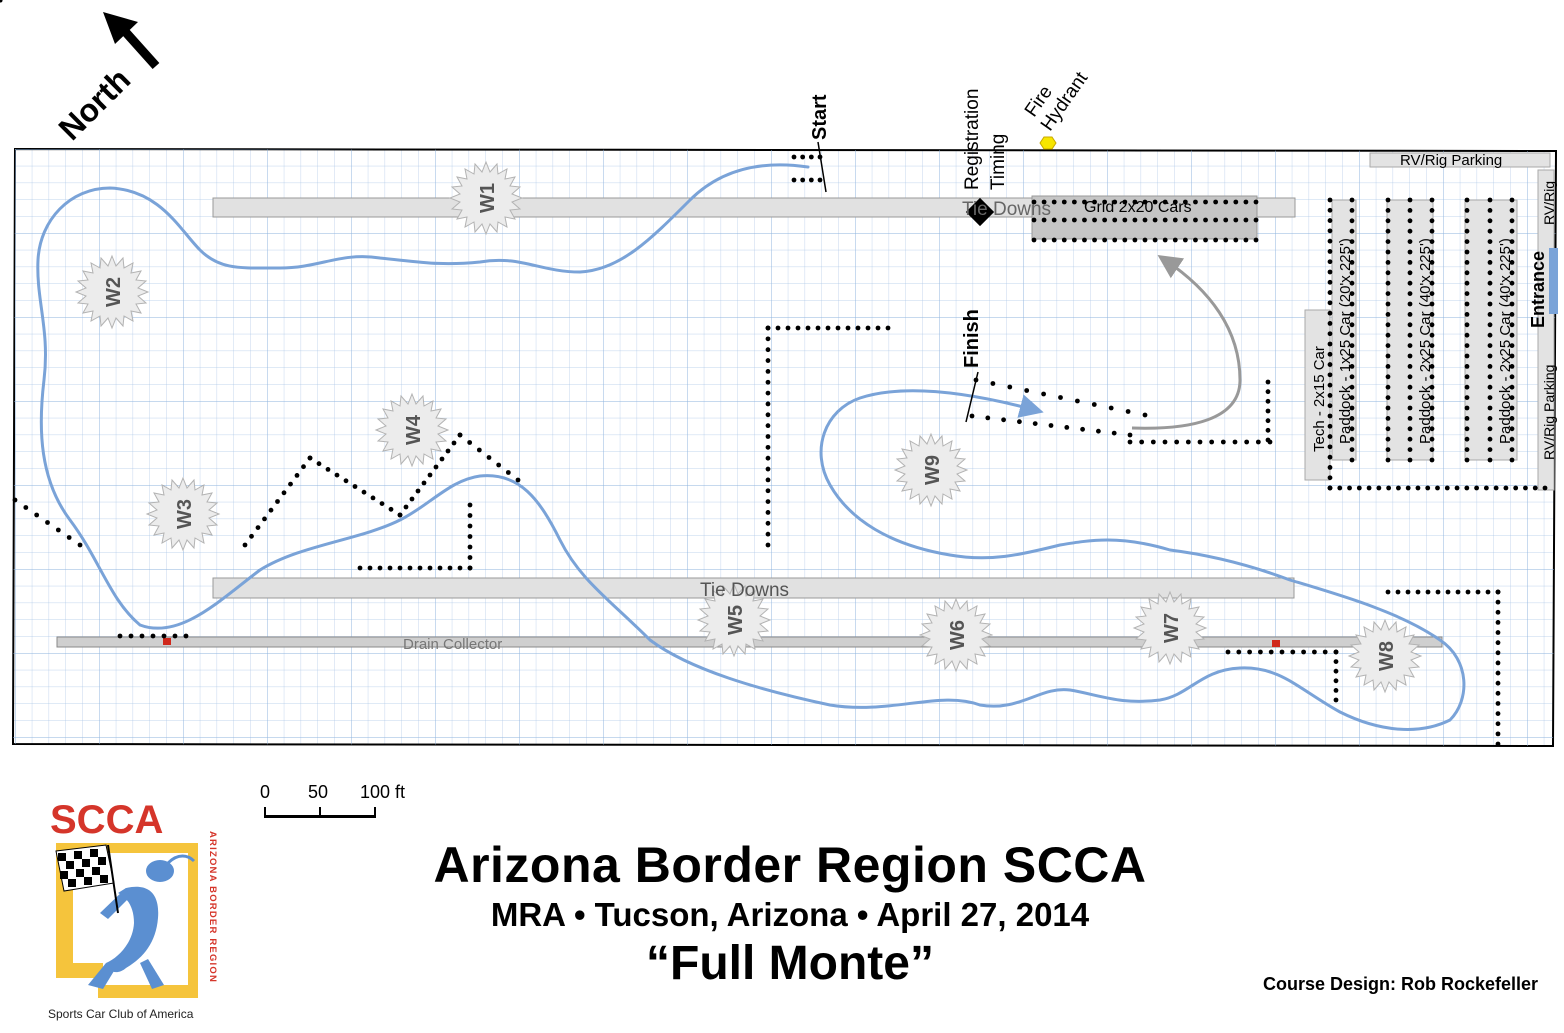 The height and width of the screenshot is (1033, 1564). What do you see at coordinates (412, 430) in the screenshot?
I see `worker-station-w4: W4` at bounding box center [412, 430].